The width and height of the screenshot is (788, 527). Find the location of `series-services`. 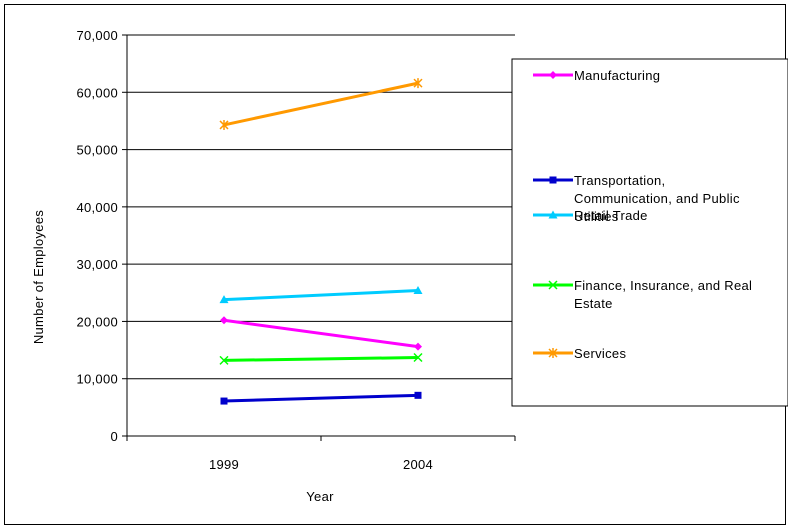

series-services is located at coordinates (321, 104).